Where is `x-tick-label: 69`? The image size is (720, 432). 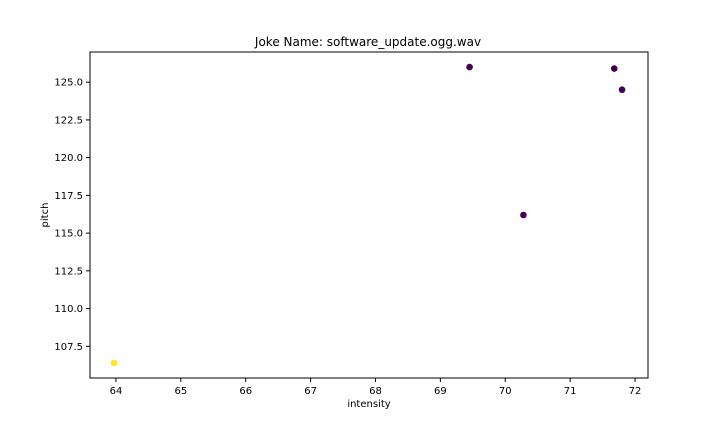 x-tick-label: 69 is located at coordinates (440, 391).